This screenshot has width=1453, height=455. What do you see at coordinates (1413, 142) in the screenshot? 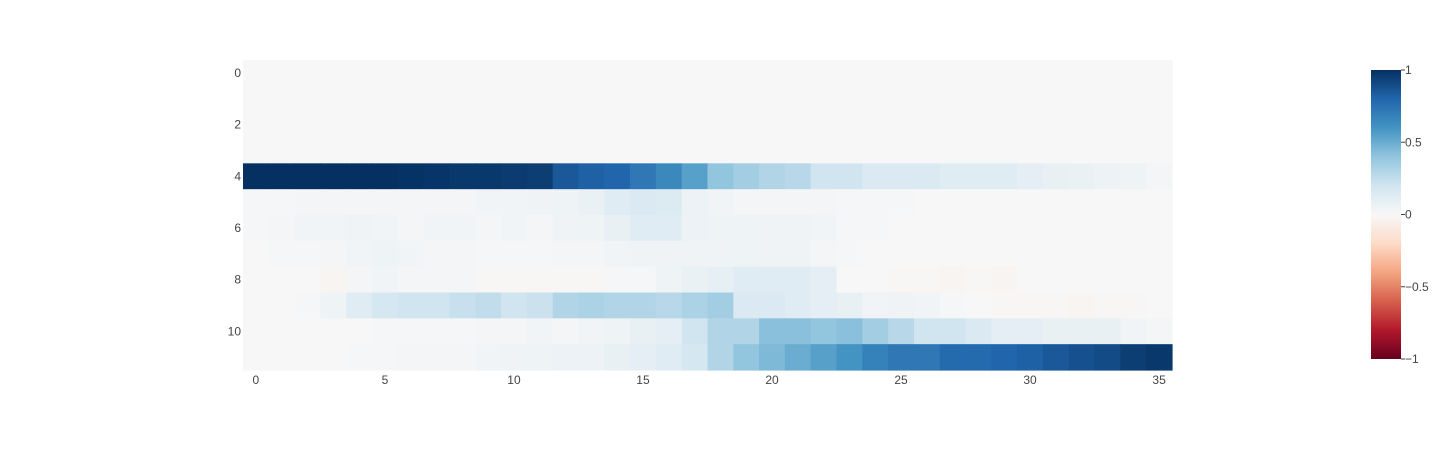
I see `colorbar-tick-label: 0.5` at bounding box center [1413, 142].